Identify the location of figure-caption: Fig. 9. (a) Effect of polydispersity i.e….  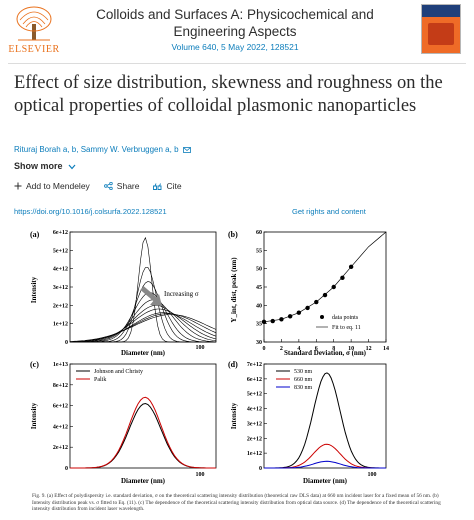
(236, 503).